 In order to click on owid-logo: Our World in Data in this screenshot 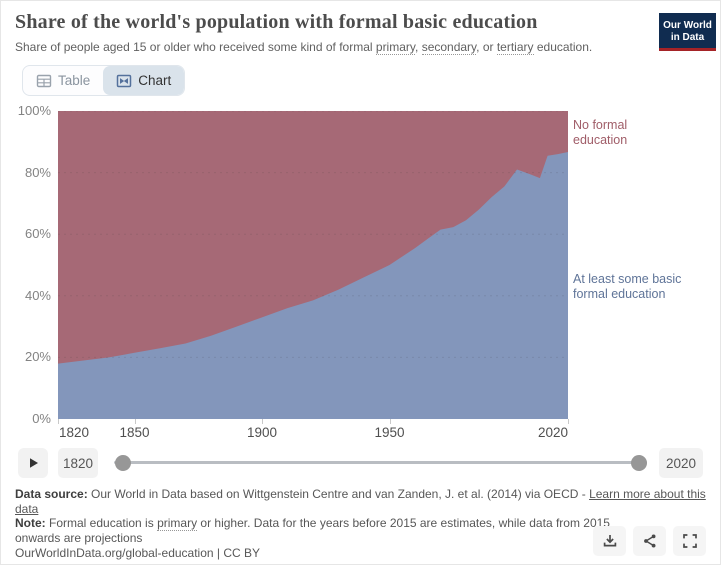, I will do `click(687, 32)`.